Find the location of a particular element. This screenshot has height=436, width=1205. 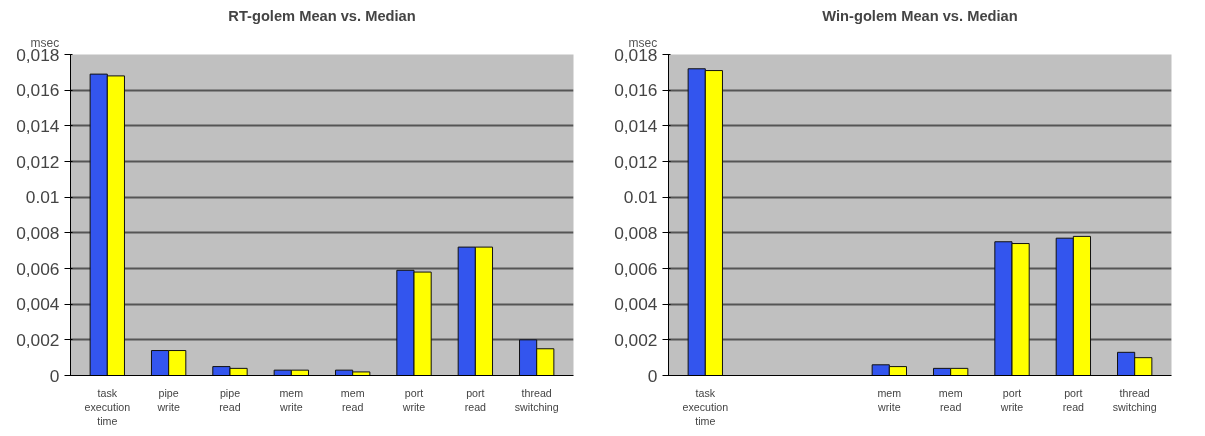

chart-title: Win-golem Mean vs. Median is located at coordinates (920, 15).